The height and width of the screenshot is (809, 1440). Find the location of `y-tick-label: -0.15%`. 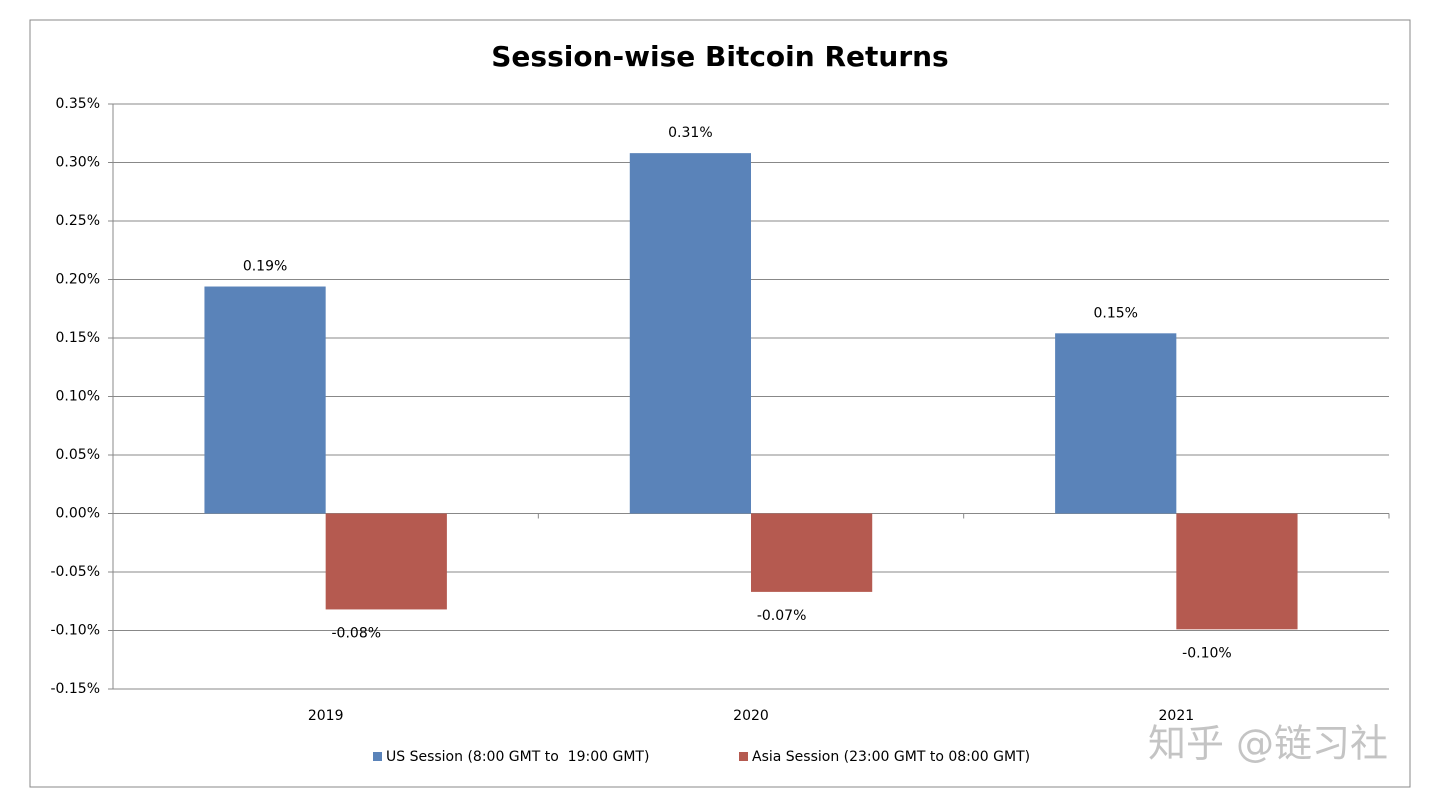

y-tick-label: -0.15% is located at coordinates (75, 689).